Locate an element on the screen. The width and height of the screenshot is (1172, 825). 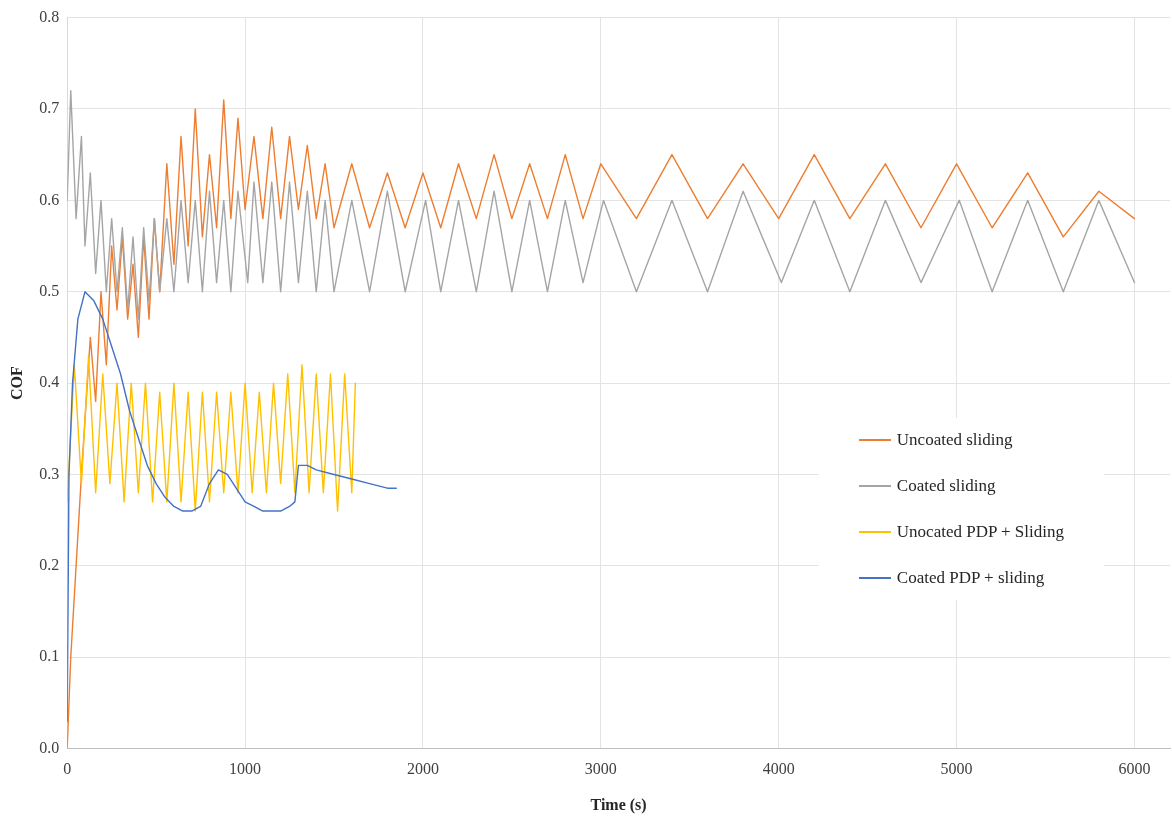
y-tick-label: 0.4 is located at coordinates (49, 382).